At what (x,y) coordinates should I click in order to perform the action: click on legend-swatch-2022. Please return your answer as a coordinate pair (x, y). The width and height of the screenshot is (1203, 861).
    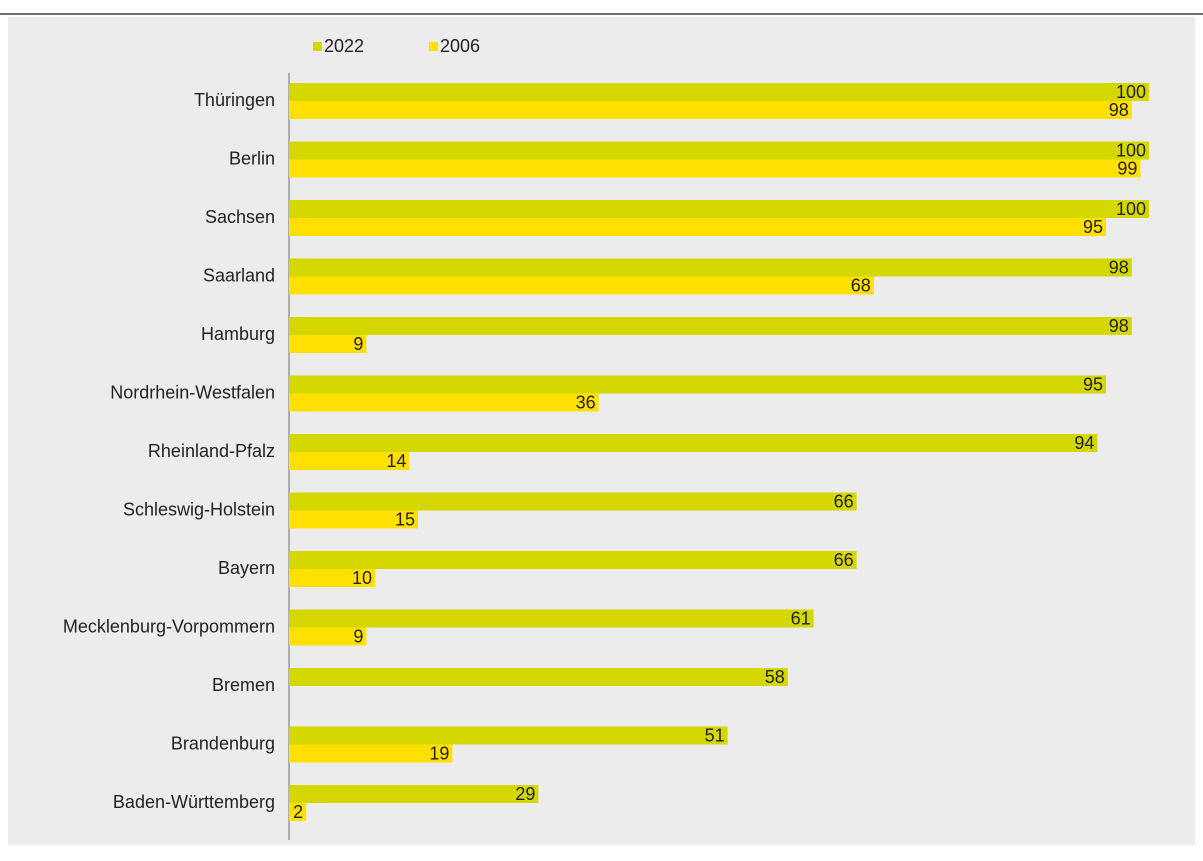
    Looking at the image, I should click on (317, 46).